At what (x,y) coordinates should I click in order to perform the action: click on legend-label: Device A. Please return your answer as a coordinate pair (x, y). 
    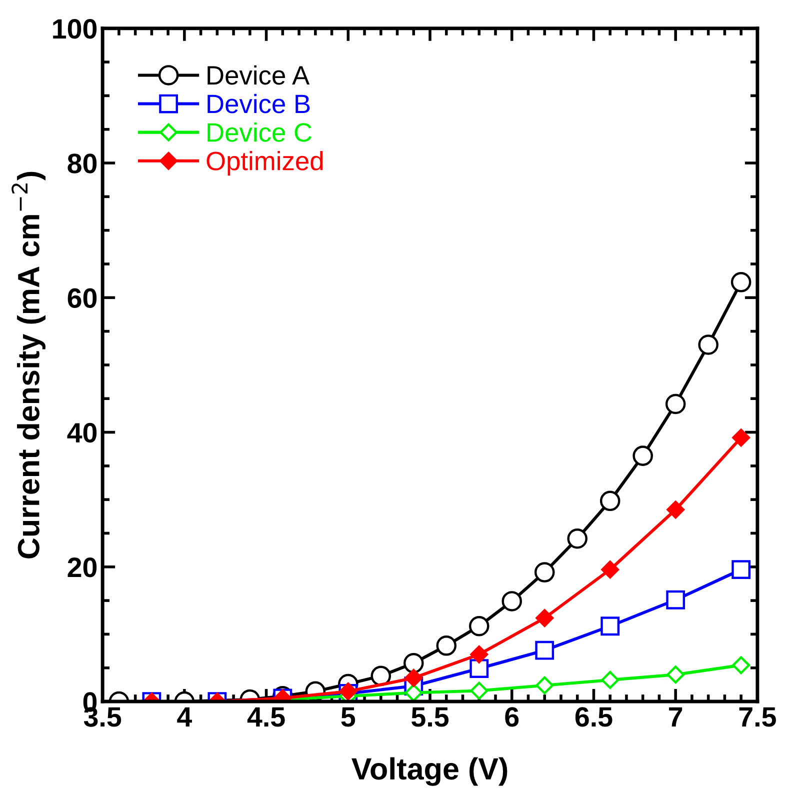
    Looking at the image, I should click on (259, 75).